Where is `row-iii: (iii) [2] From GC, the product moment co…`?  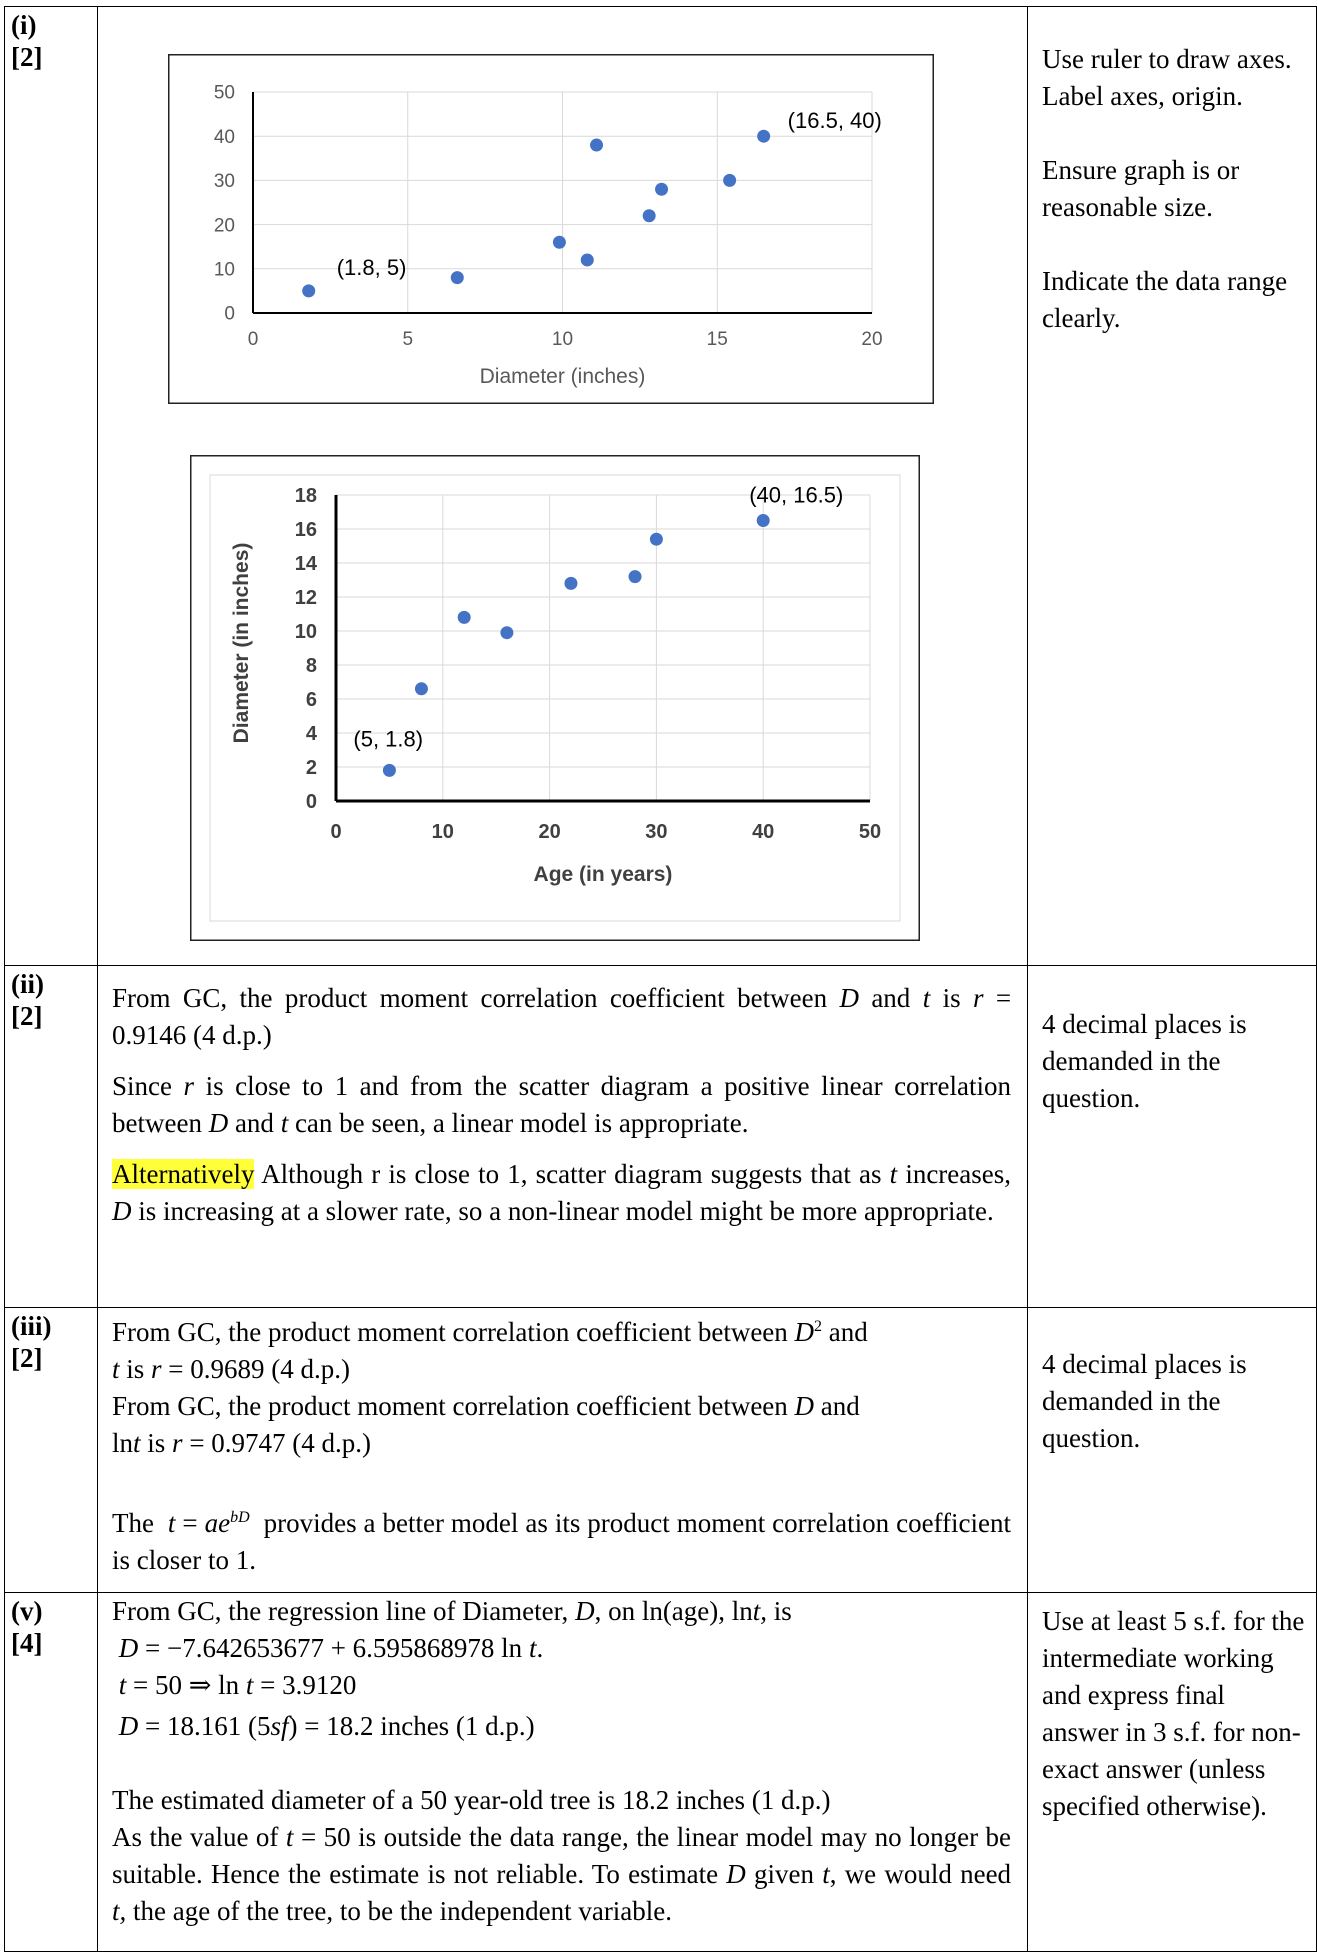
row-iii: (iii) [2] From GC, the product moment co… is located at coordinates (660, 1450).